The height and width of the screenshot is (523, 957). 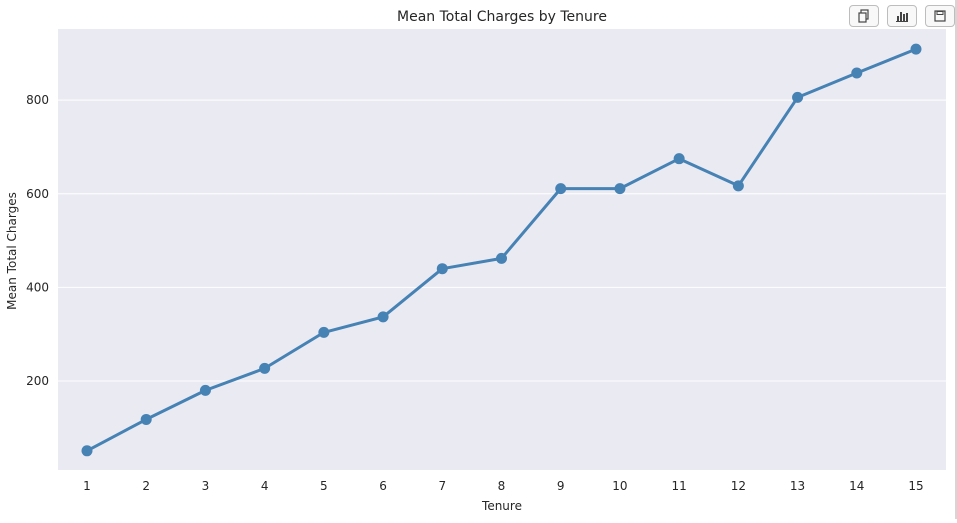 What do you see at coordinates (87, 486) in the screenshot?
I see `x-tick-label: 1` at bounding box center [87, 486].